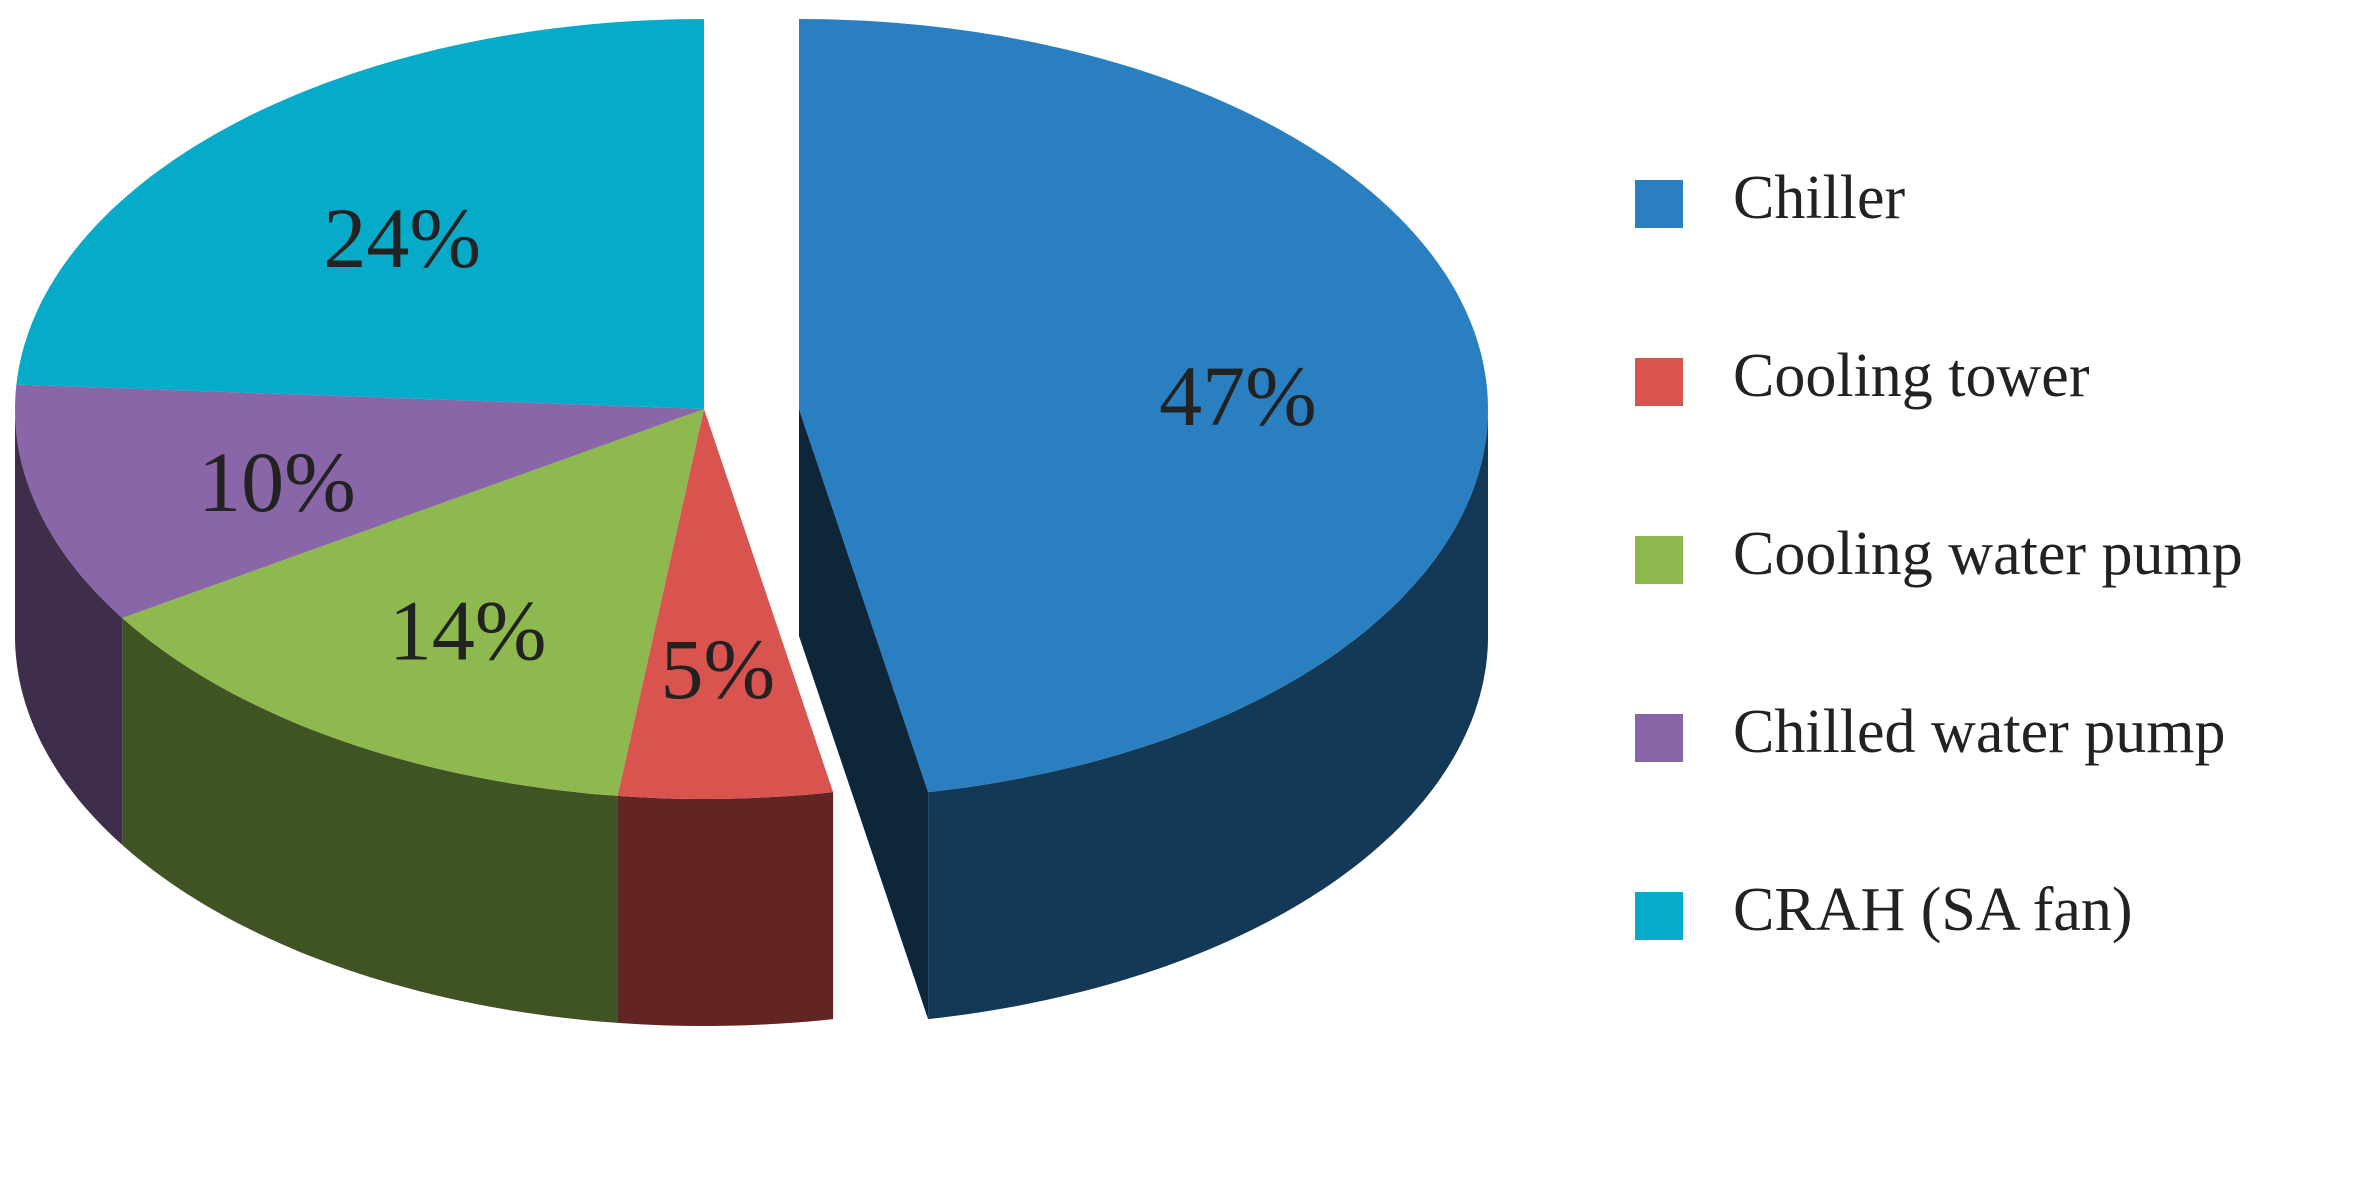  What do you see at coordinates (402, 238) in the screenshot?
I see `value-label: 24%` at bounding box center [402, 238].